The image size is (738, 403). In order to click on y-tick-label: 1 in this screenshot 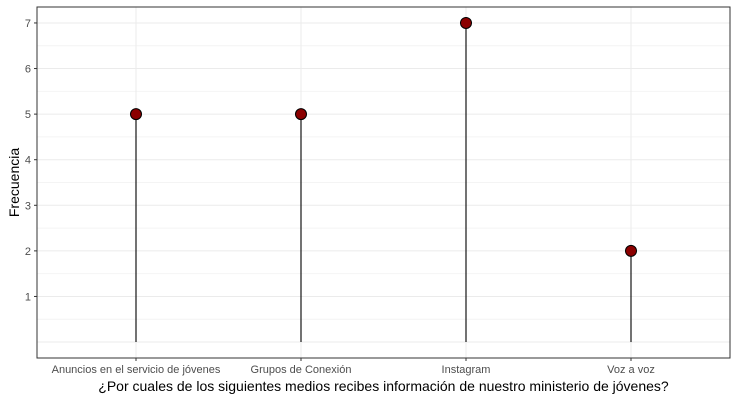, I will do `click(28, 297)`.